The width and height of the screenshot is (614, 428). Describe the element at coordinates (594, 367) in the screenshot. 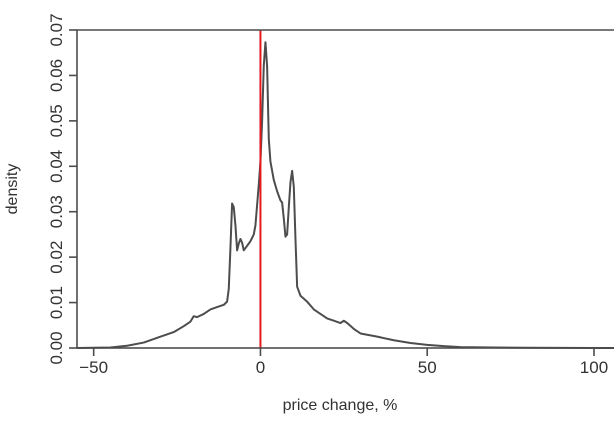

I see `x-tick-label: 100` at that location.